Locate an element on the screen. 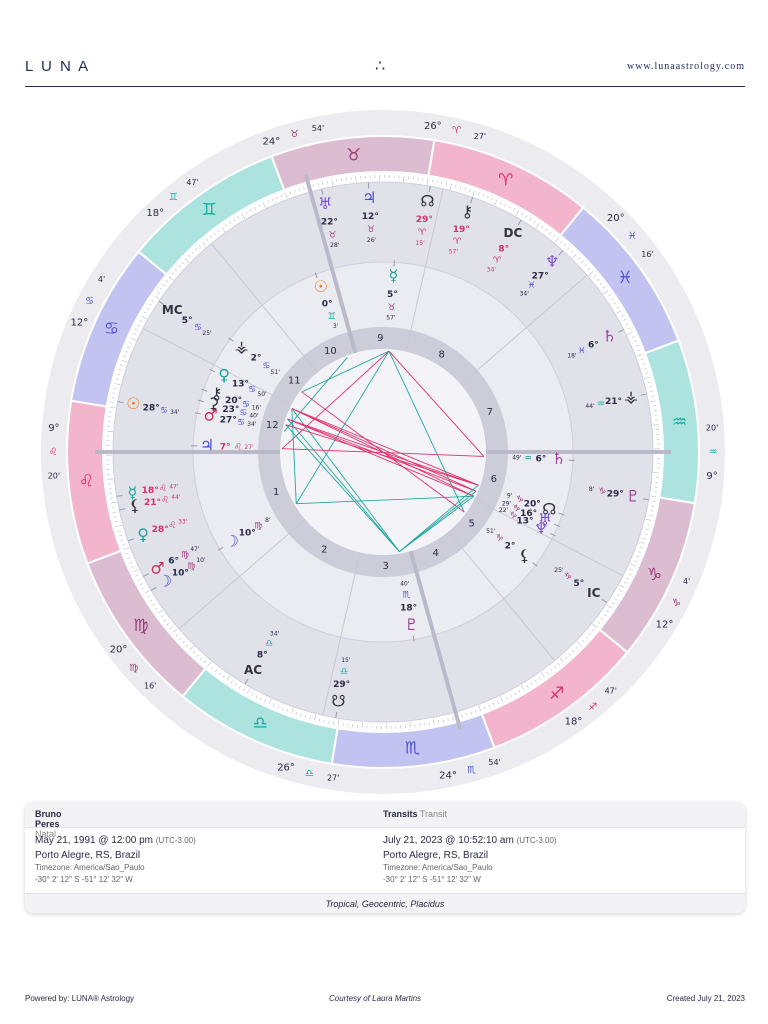 Image resolution: width=768 pixels, height=1024 pixels. natal-planet-sign: ♊ is located at coordinates (332, 317).